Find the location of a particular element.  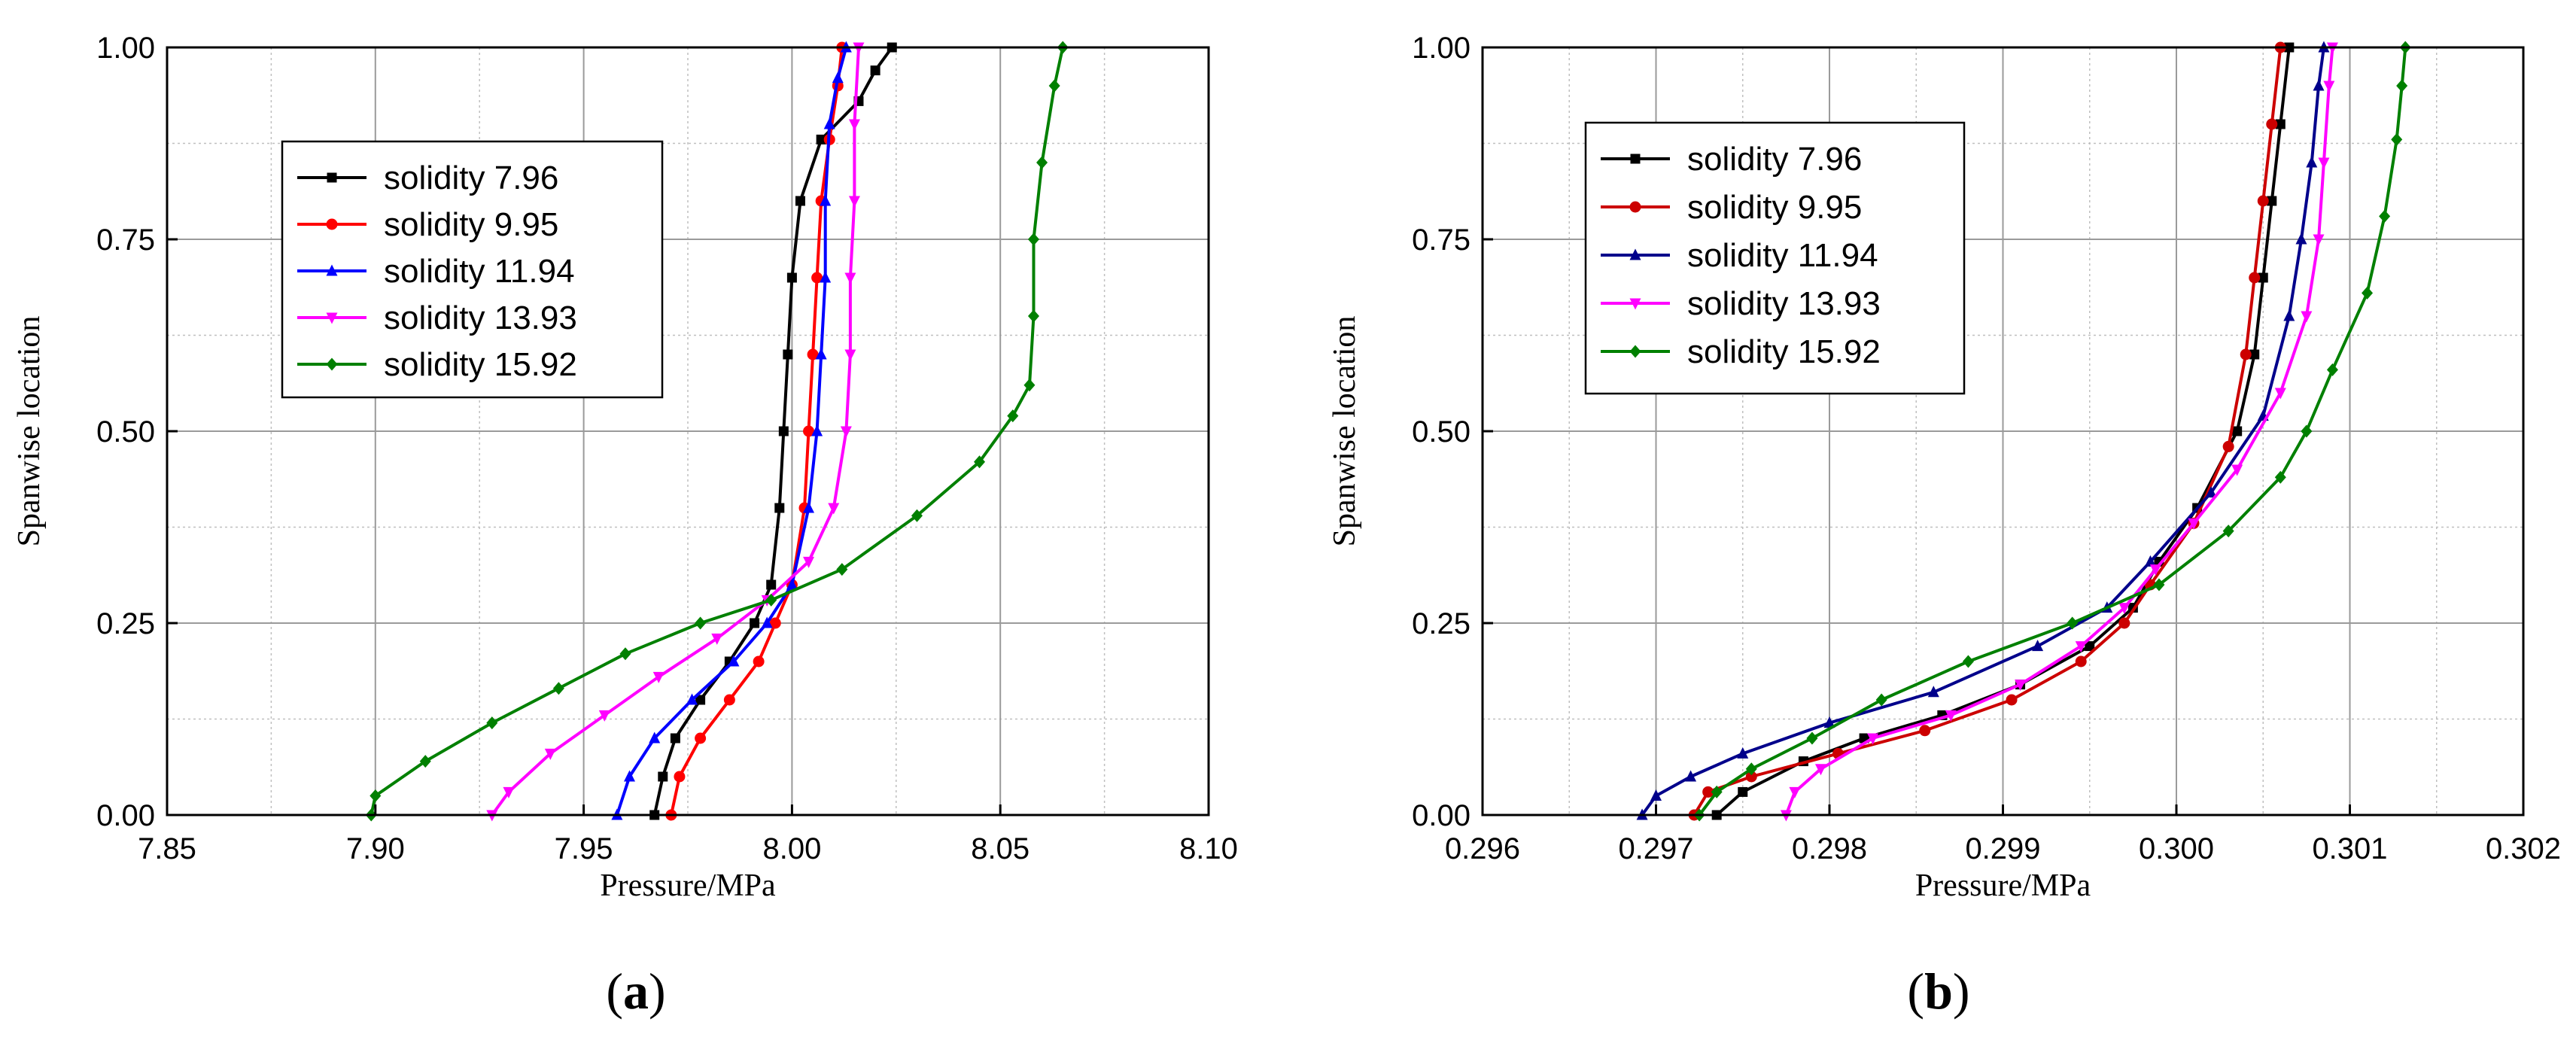

panel-a-legend-label-1: solidity 7.96 is located at coordinates (471, 178).